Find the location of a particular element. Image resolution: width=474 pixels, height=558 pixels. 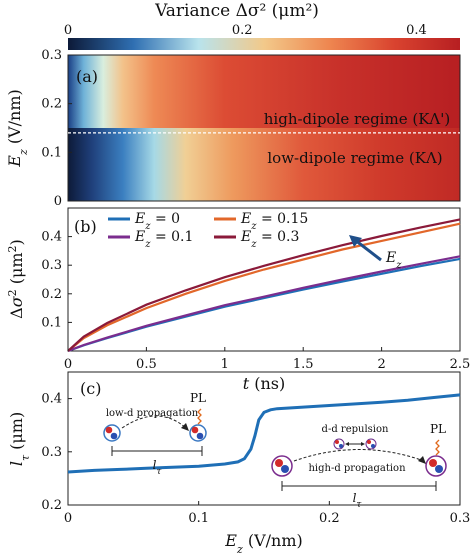

high-d-schematic: d-d repulsion high-d propagation PL is located at coordinates (359, 466).